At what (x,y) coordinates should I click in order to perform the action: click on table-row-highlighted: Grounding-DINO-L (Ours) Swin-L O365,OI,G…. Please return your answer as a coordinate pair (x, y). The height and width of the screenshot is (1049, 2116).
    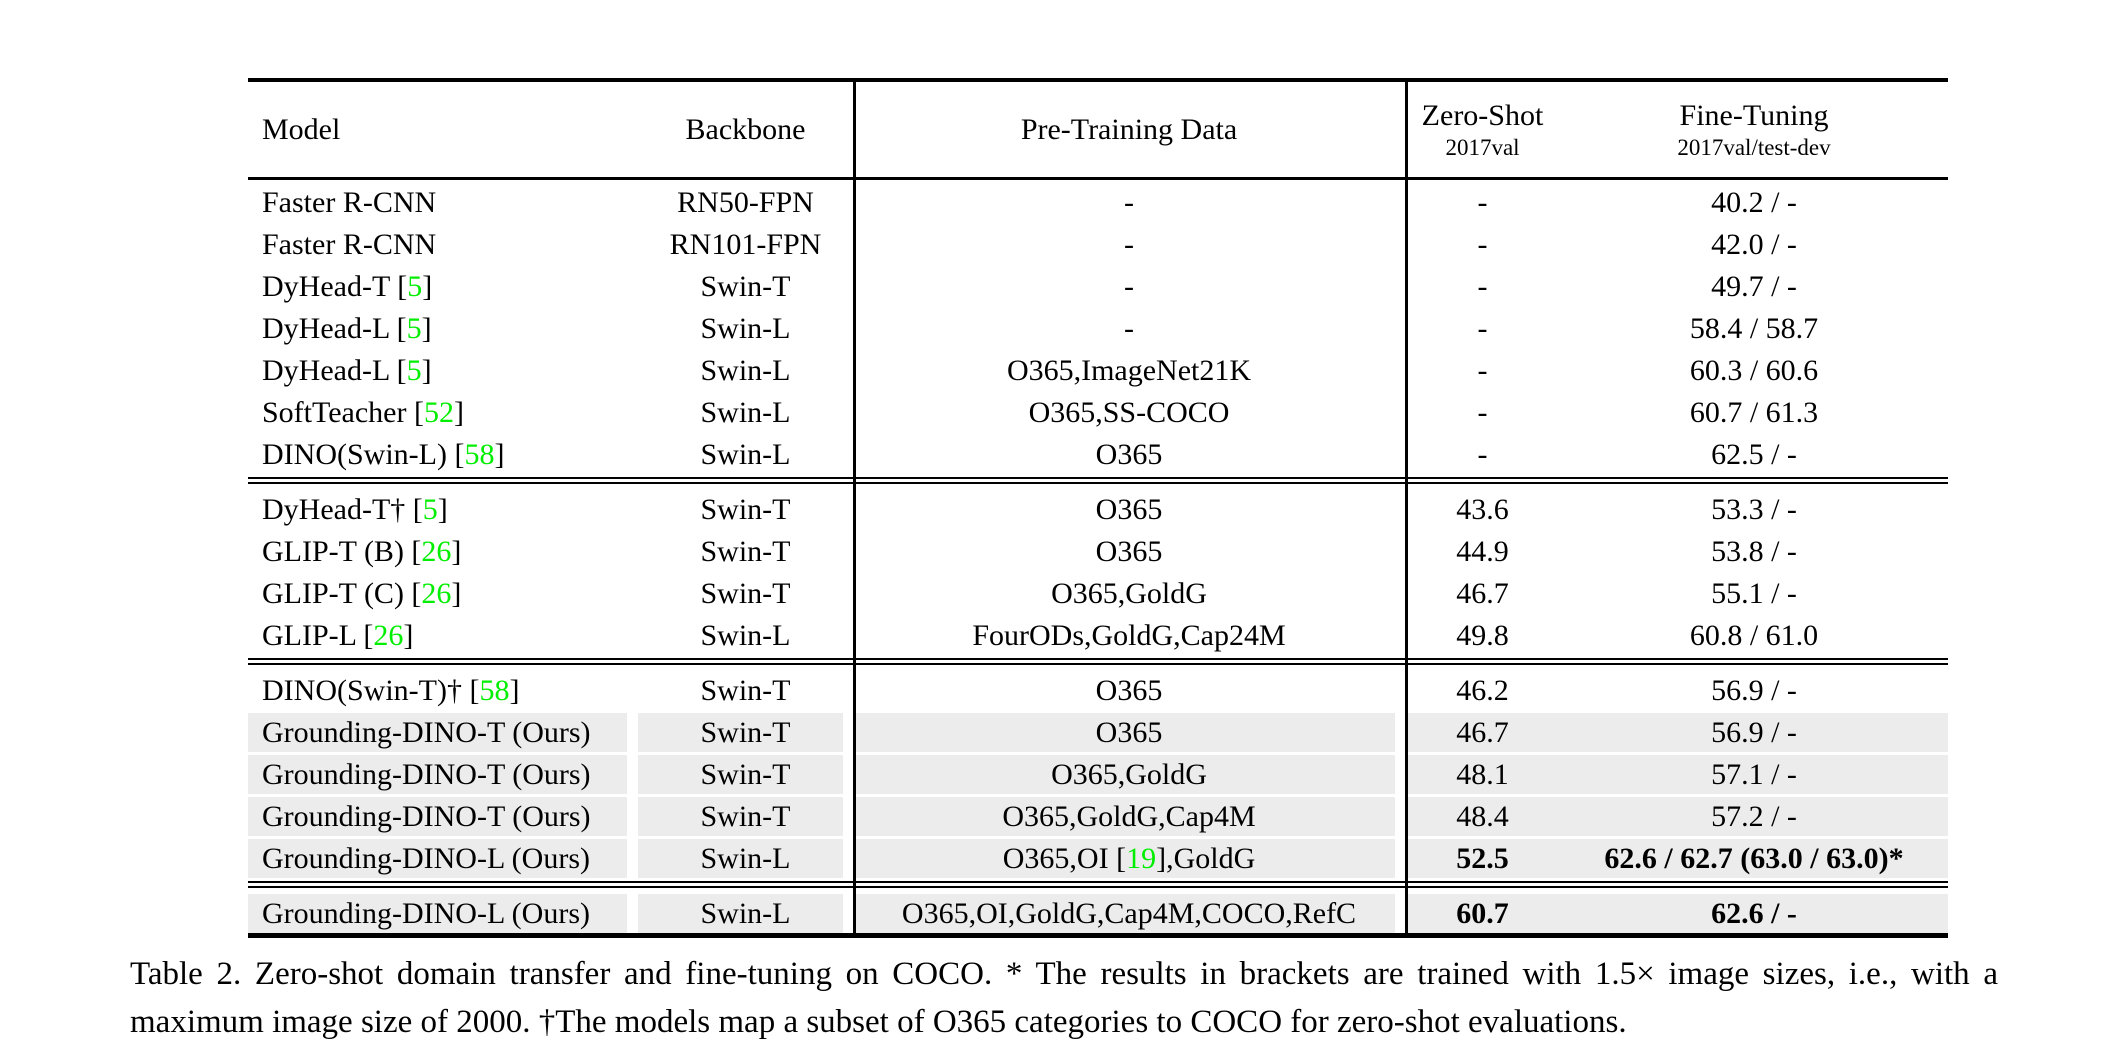
    Looking at the image, I should click on (1098, 912).